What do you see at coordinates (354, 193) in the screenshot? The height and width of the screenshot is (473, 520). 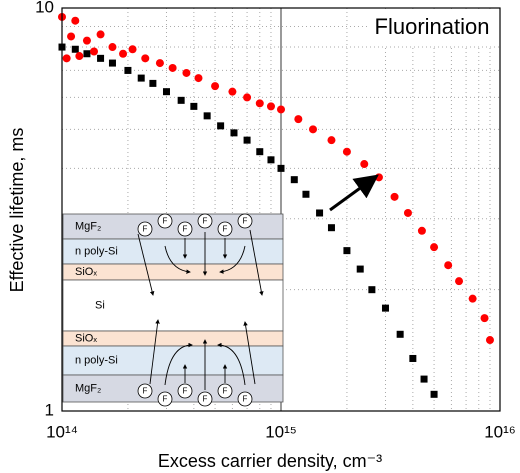 I see `arrow` at bounding box center [354, 193].